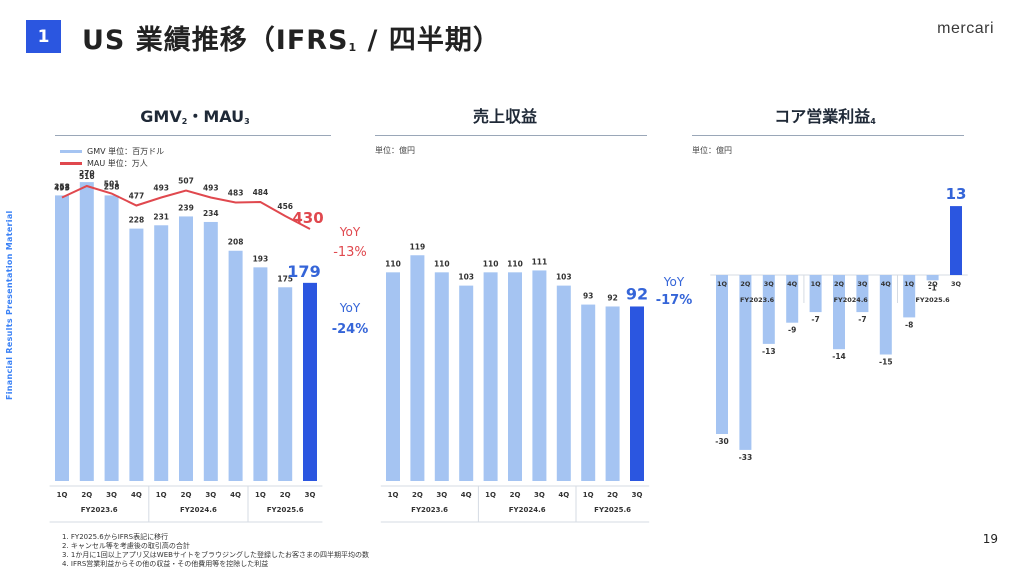 Image resolution: width=1024 pixels, height=572 pixels. Describe the element at coordinates (186, 181) in the screenshot. I see `mau-data-label: 507` at that location.